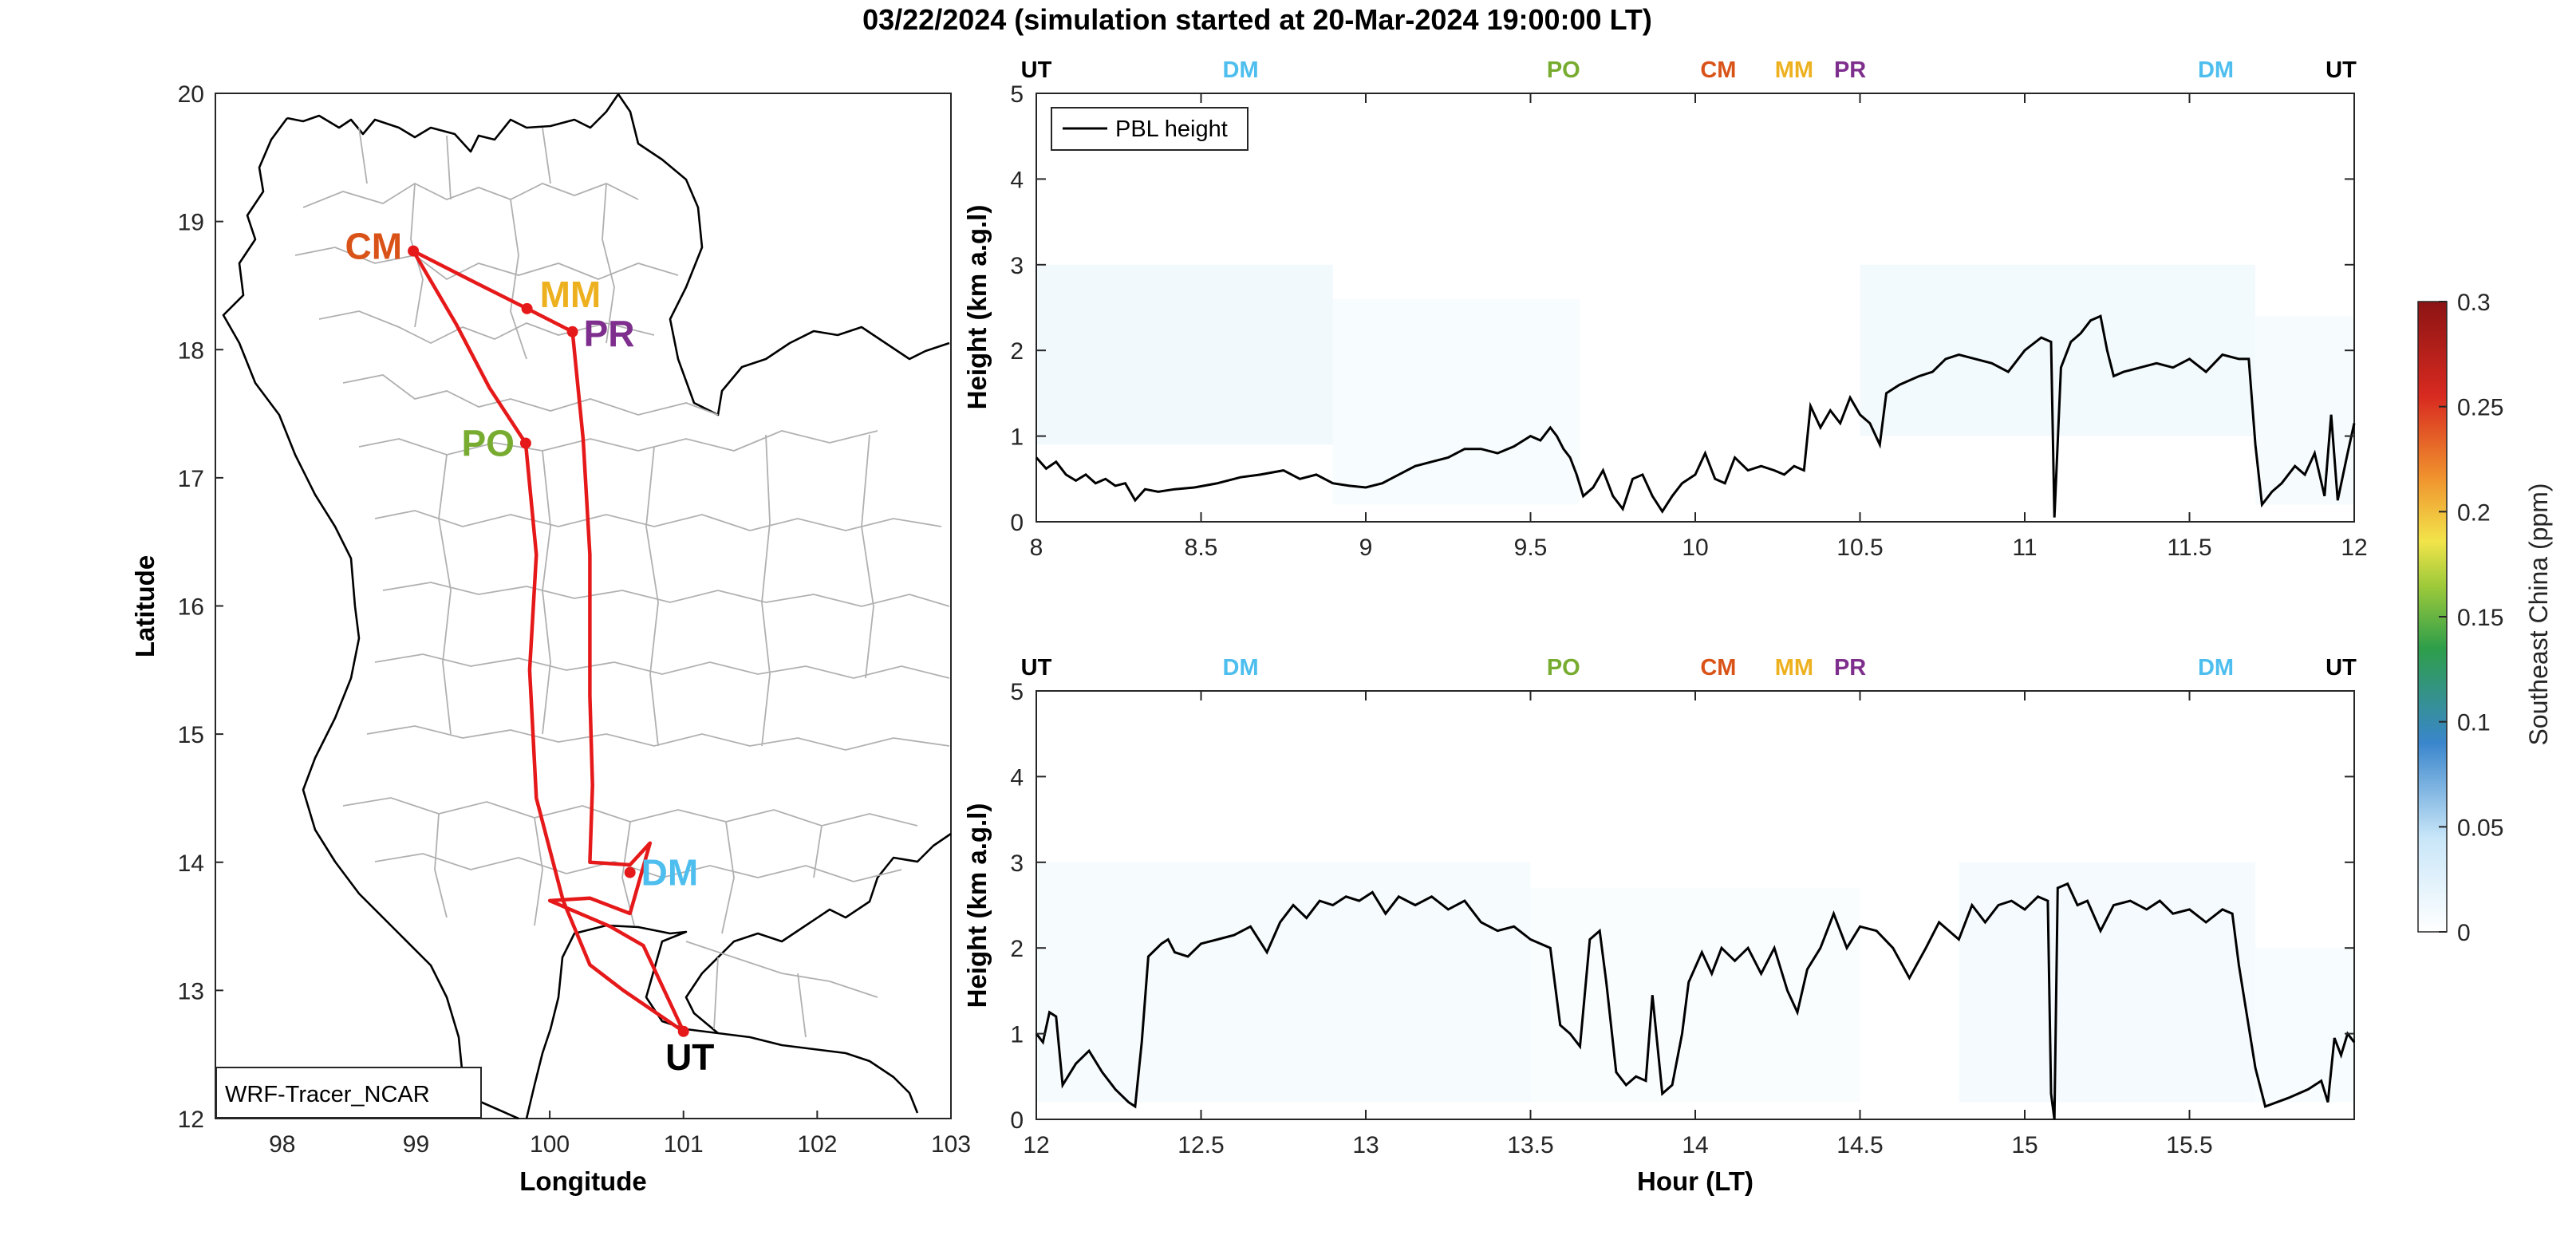  I want to click on curtain-x-tick-label: 14, so click(1695, 1145).